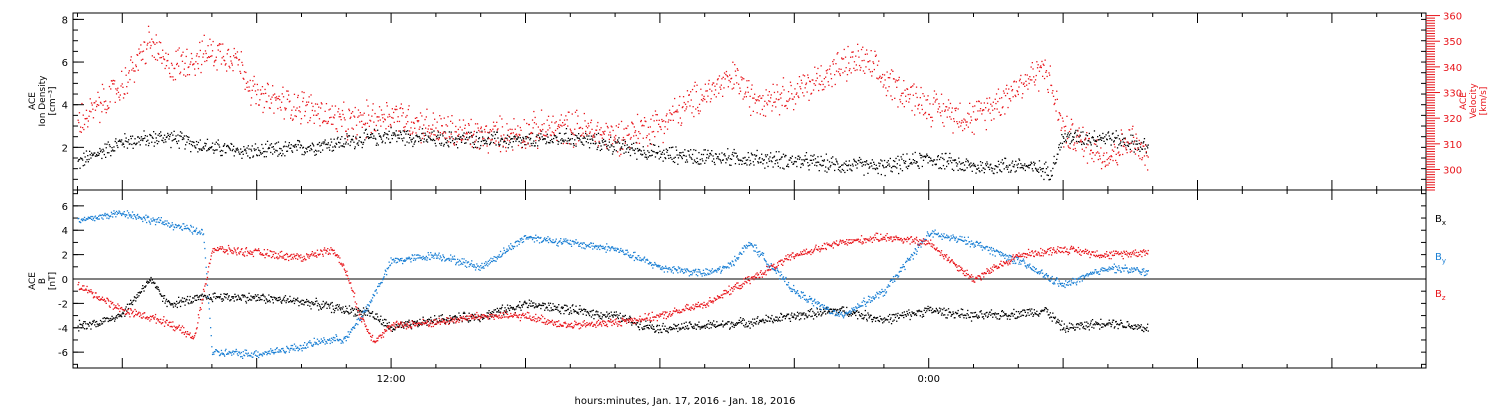  Describe the element at coordinates (65, 280) in the screenshot. I see `y-tick-label: 0` at that location.